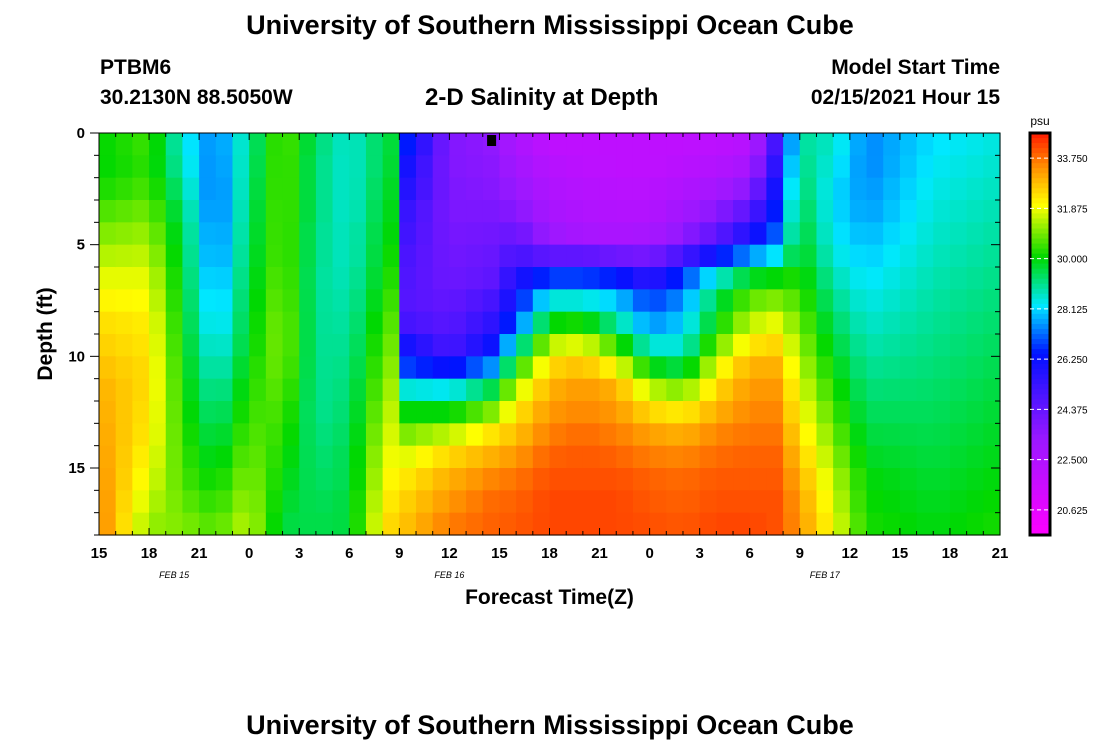 This screenshot has height=750, width=1100. What do you see at coordinates (800, 553) in the screenshot?
I see `x-tick-label: 9` at bounding box center [800, 553].